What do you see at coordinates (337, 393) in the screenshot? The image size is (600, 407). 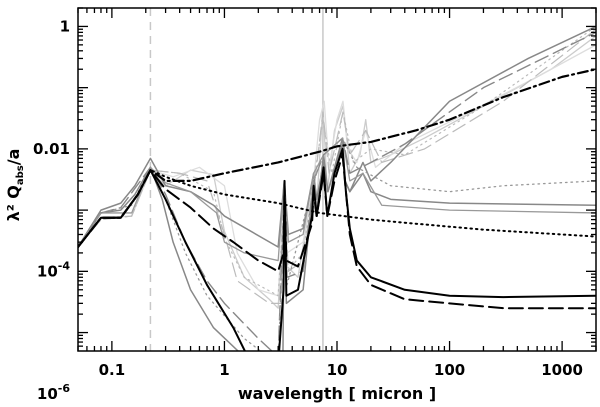 I see `x-axis-title: wavelength [ micron ]` at bounding box center [337, 393].